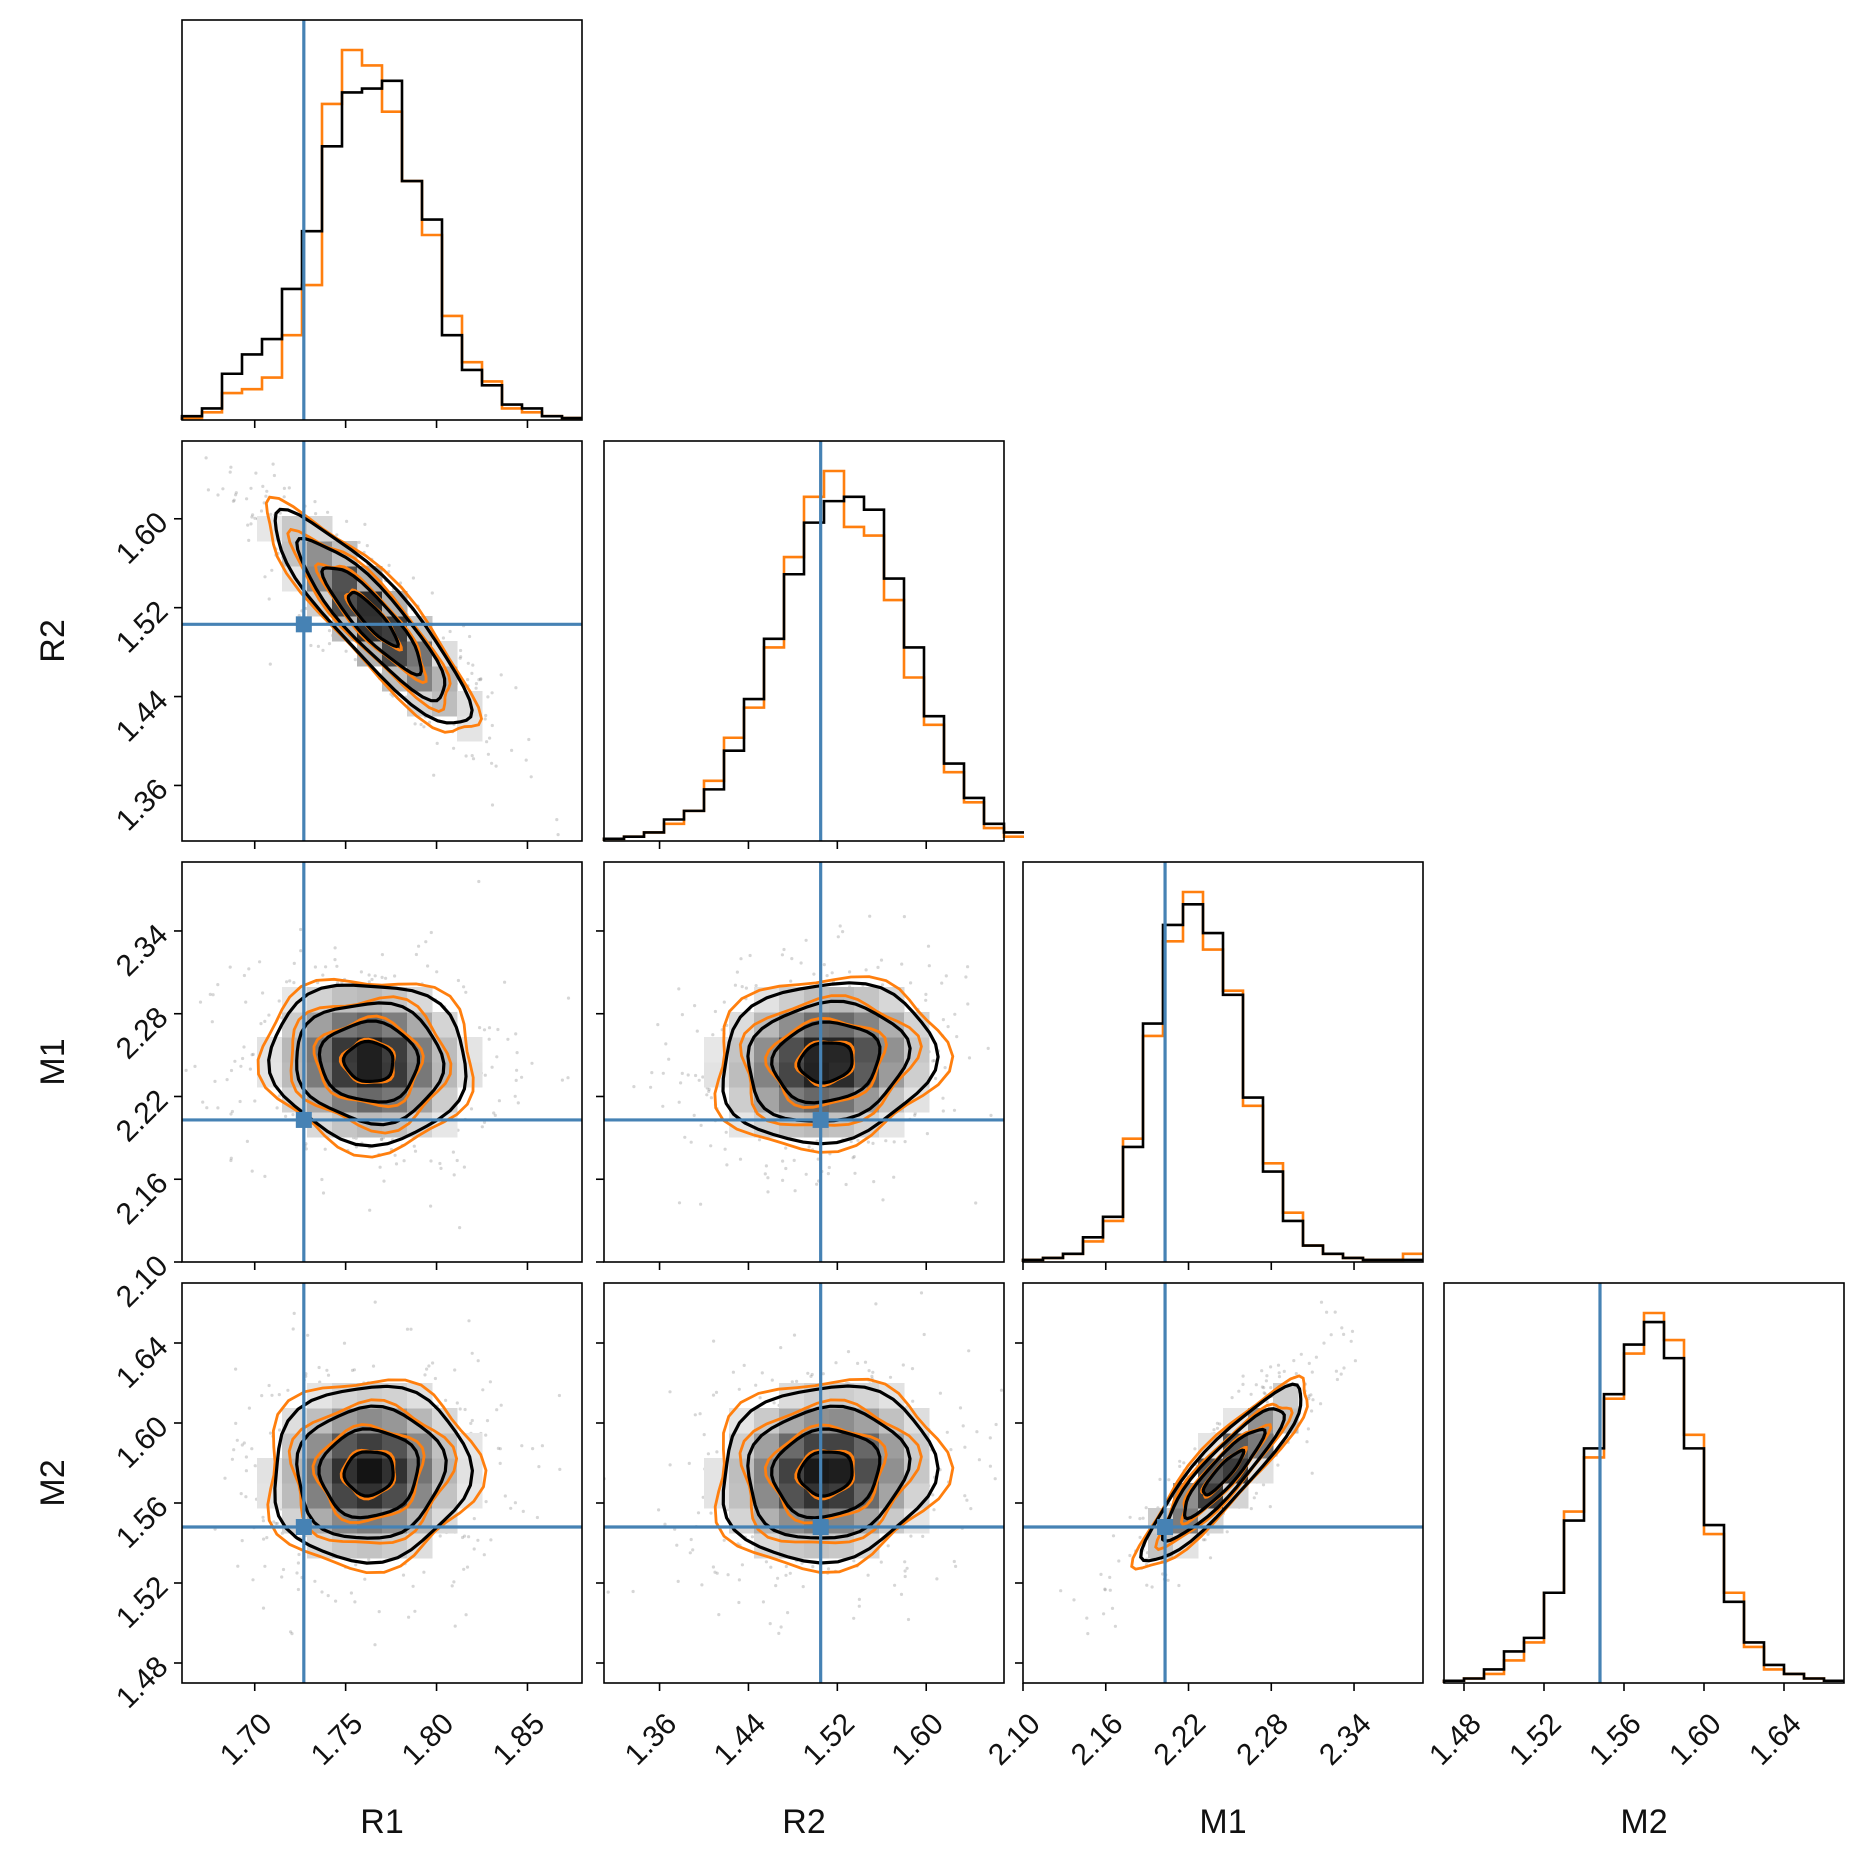  What do you see at coordinates (376, 1486) in the screenshot?
I see `scatter-panel-r1-m2` at bounding box center [376, 1486].